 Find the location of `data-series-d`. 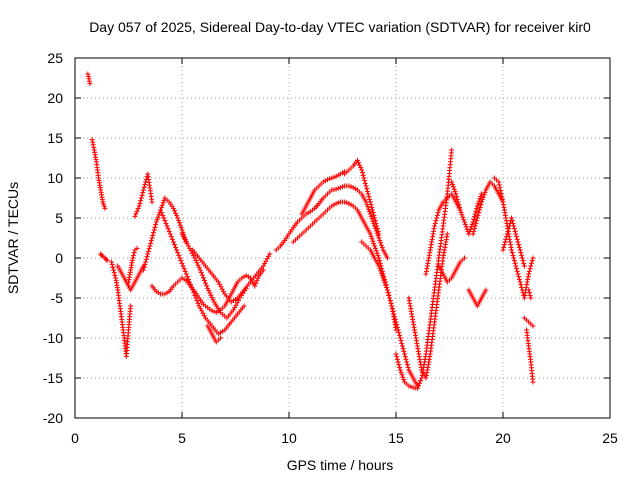

data-series-d is located at coordinates (121, 309).